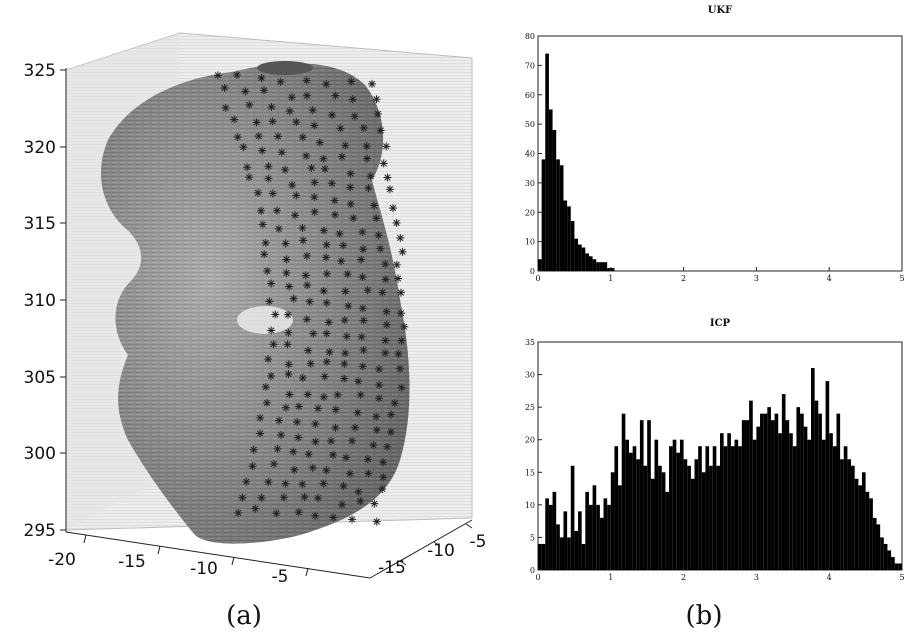  I want to click on hist-icp-y-tick-label: 25, so click(530, 407).